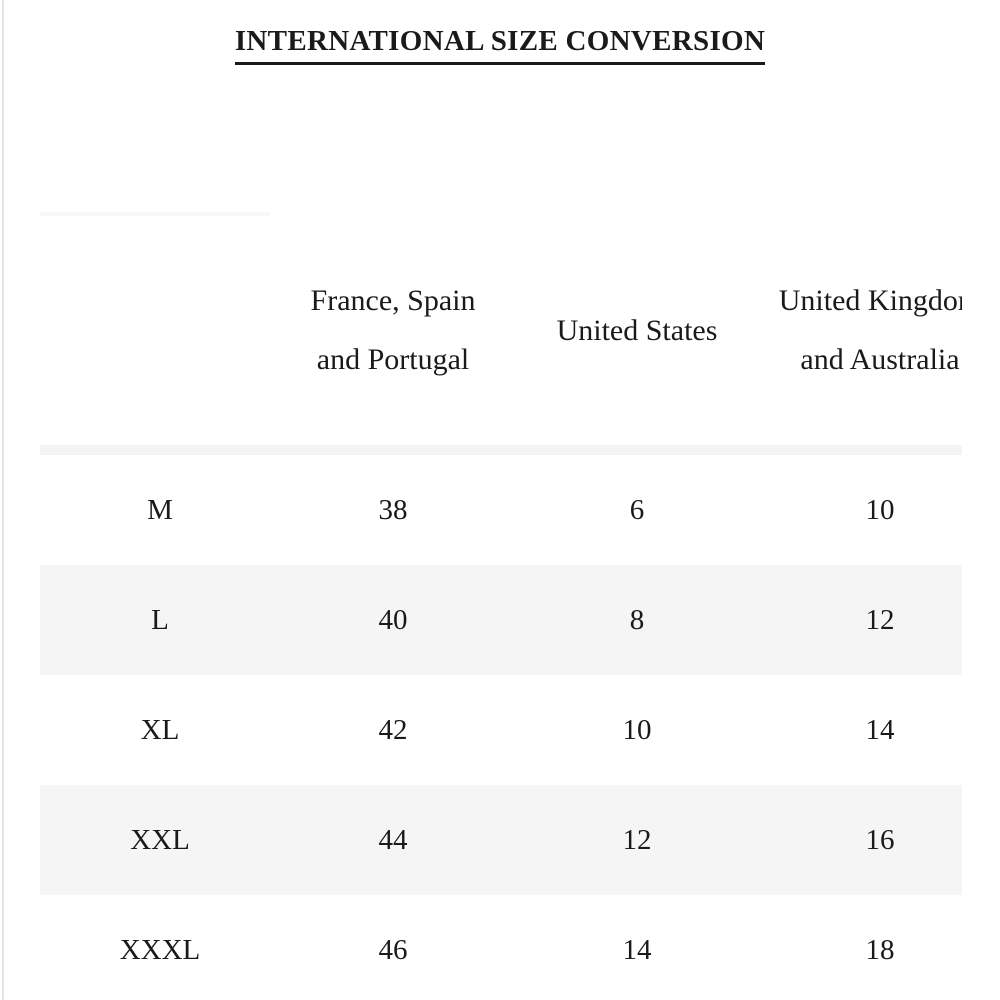  What do you see at coordinates (160, 330) in the screenshot?
I see `header-size` at bounding box center [160, 330].